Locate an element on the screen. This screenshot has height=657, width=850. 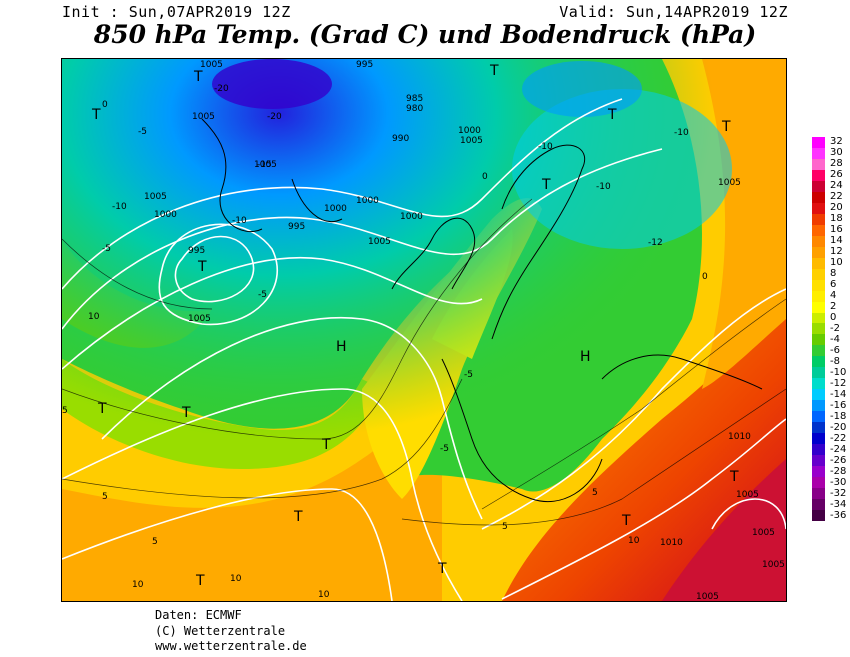
legend-label: 4 is located at coordinates (833, 296).